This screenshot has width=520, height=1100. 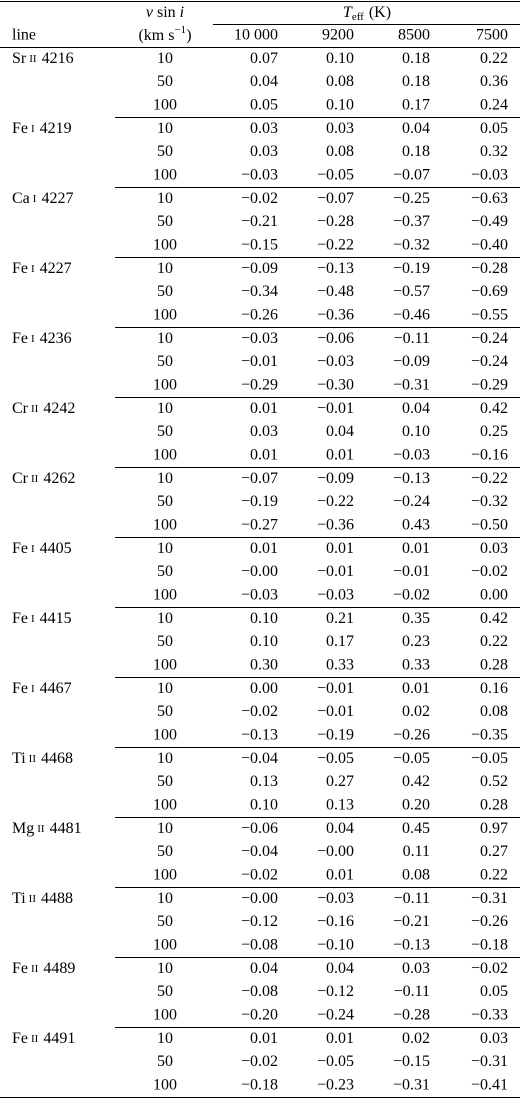 I want to click on line-header: line, so click(x=24, y=35).